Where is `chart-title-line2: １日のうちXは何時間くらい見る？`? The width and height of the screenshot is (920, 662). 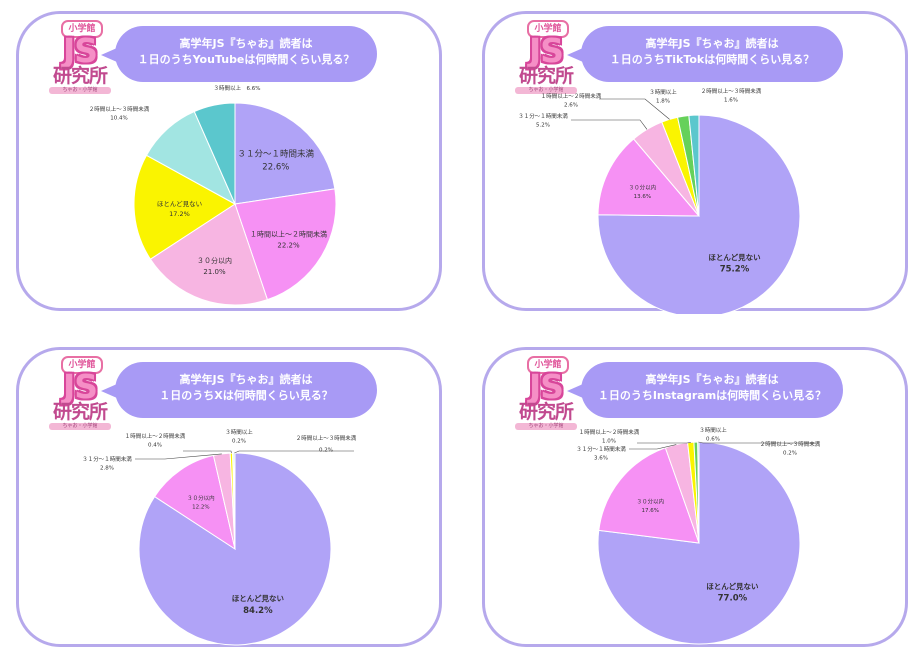 chart-title-line2: １日のうちXは何時間くらい見る？ is located at coordinates (246, 395).